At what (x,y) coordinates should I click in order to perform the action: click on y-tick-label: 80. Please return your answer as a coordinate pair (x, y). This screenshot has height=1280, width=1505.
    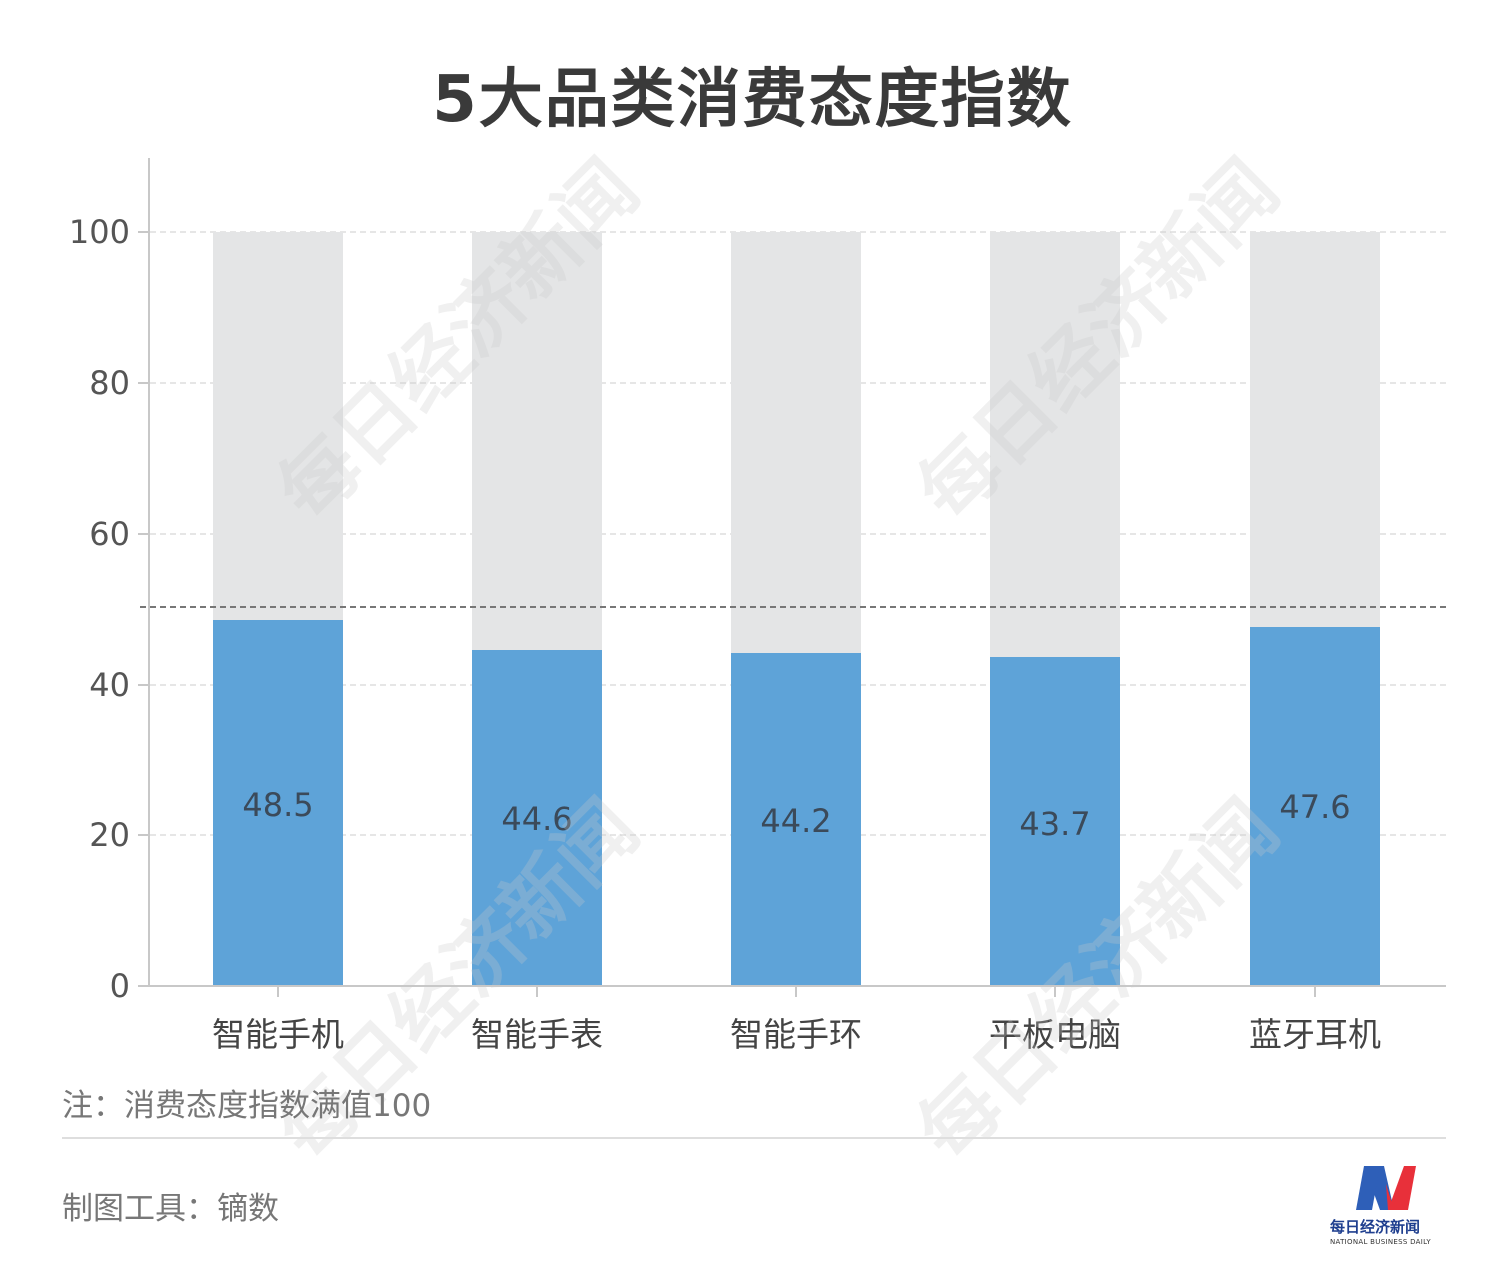
    Looking at the image, I should click on (109, 383).